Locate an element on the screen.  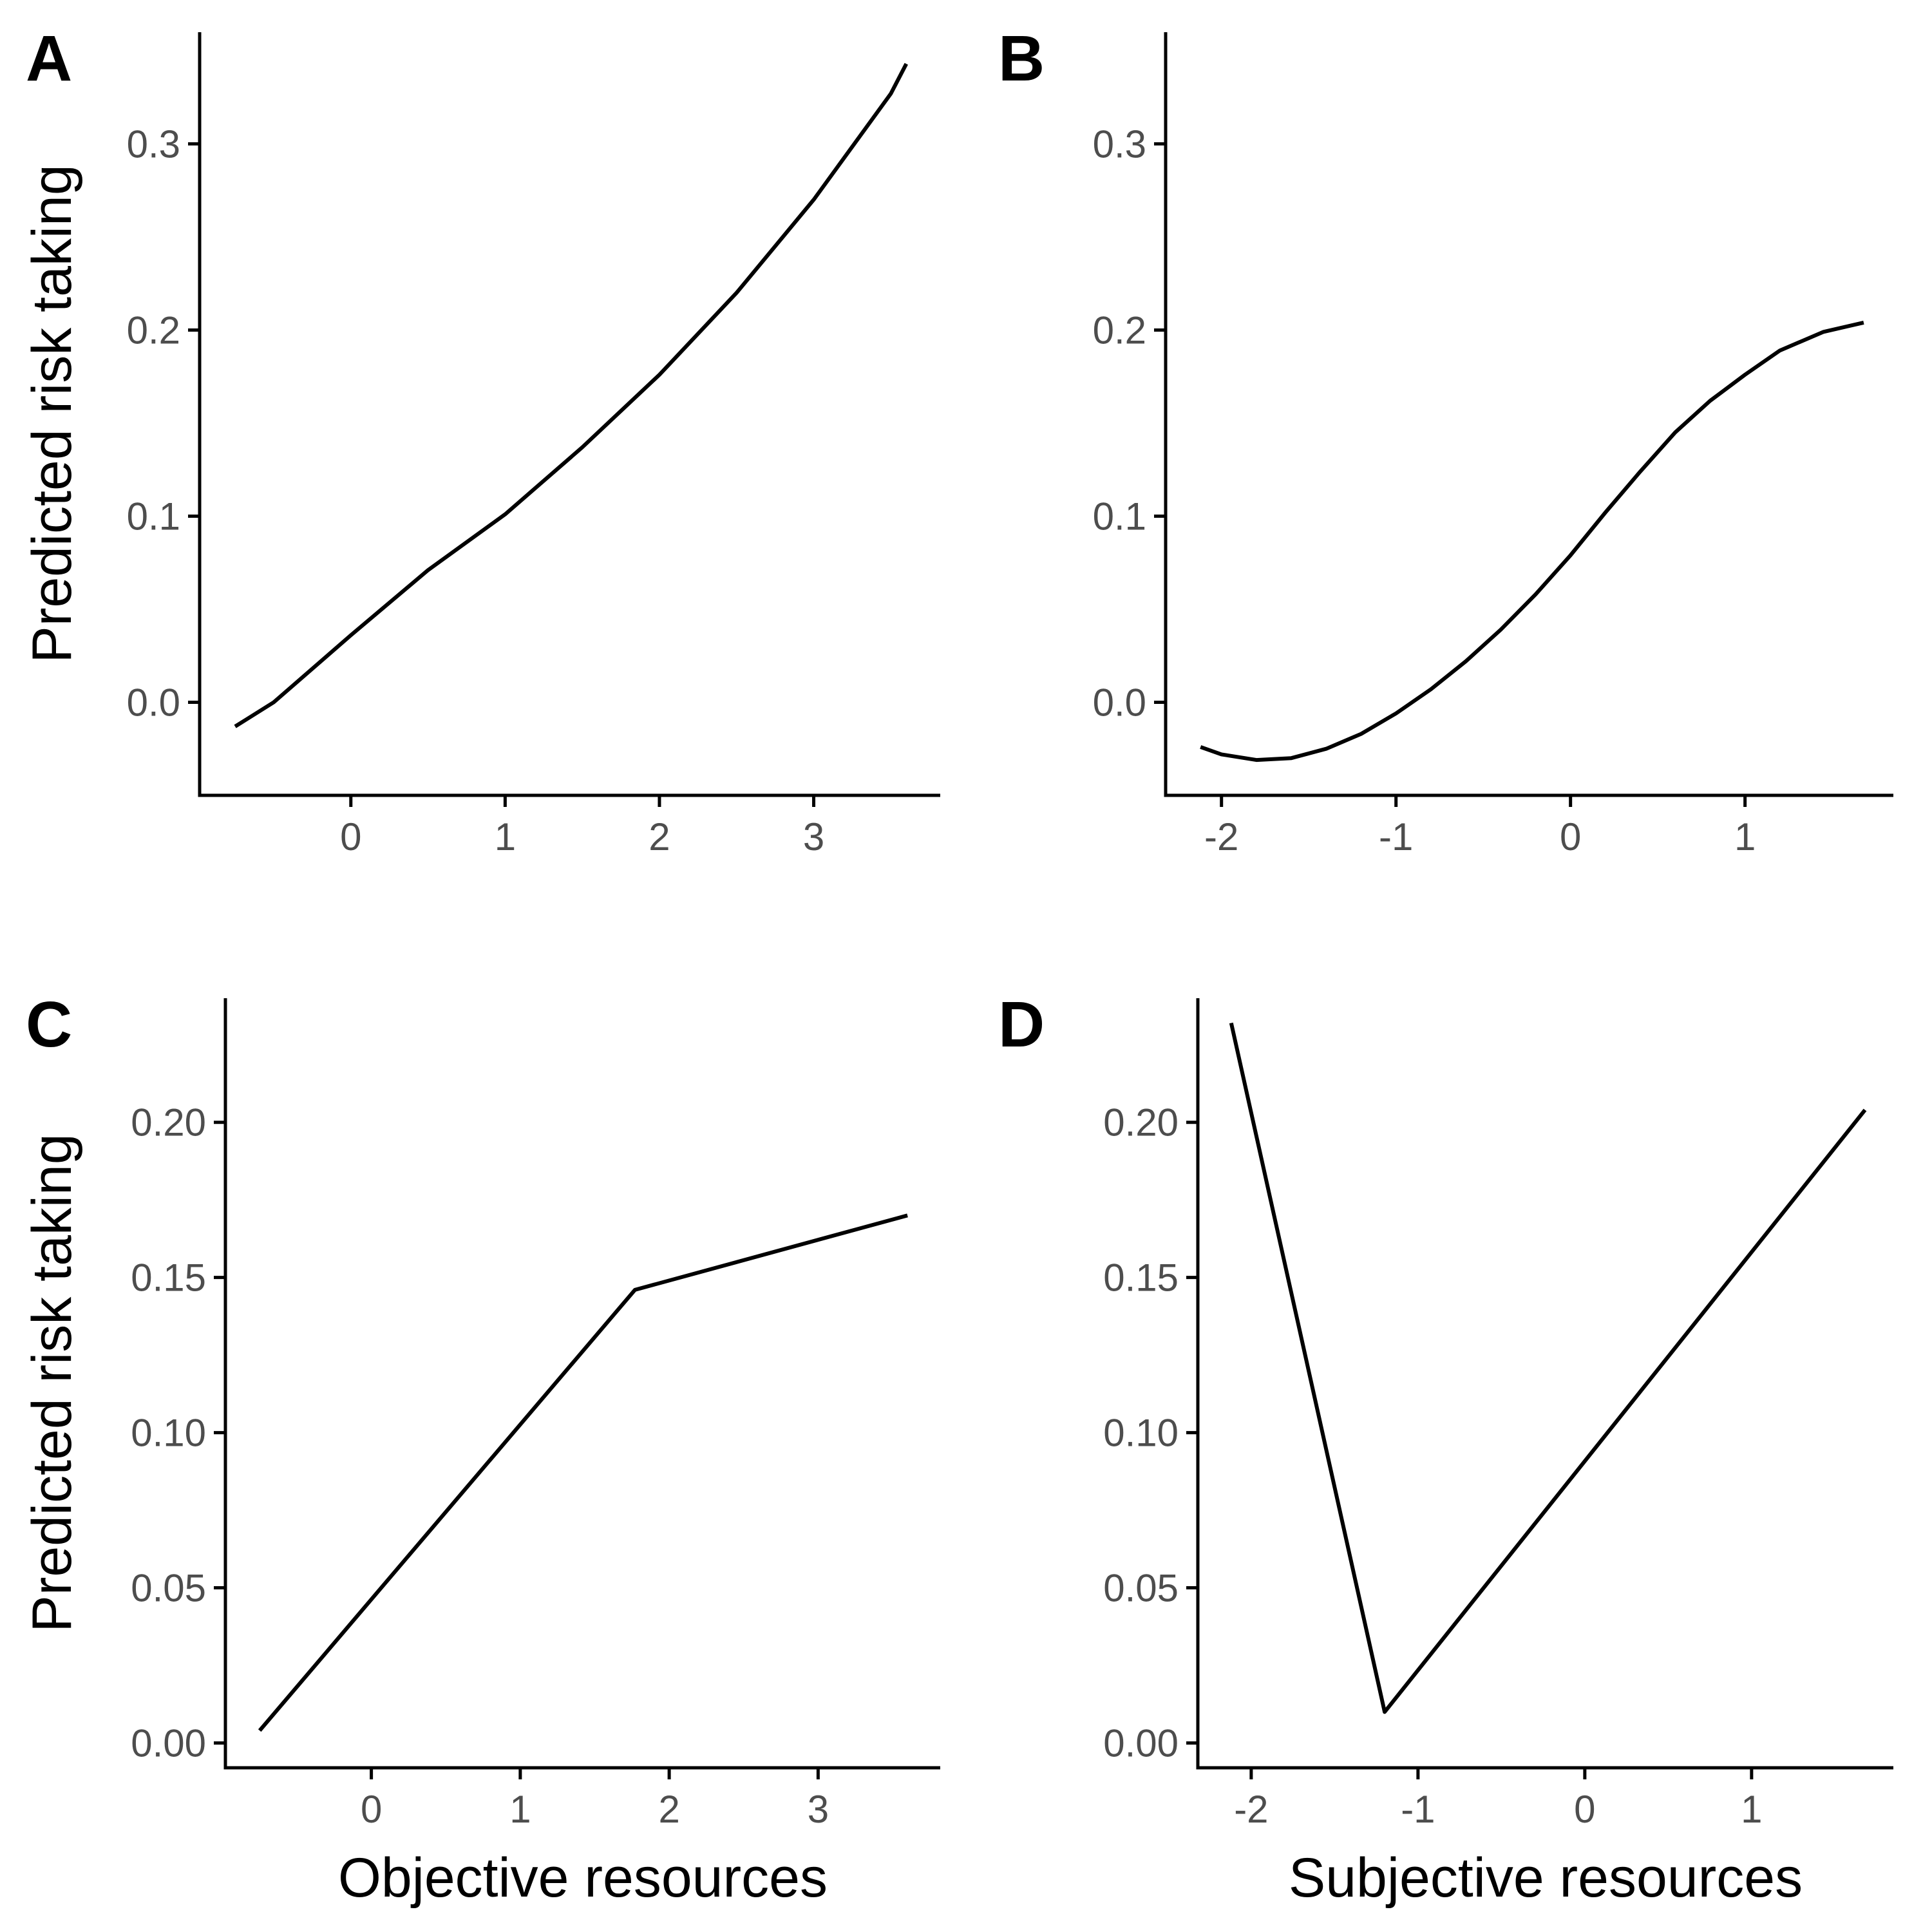
panel-label: A is located at coordinates (49, 59).